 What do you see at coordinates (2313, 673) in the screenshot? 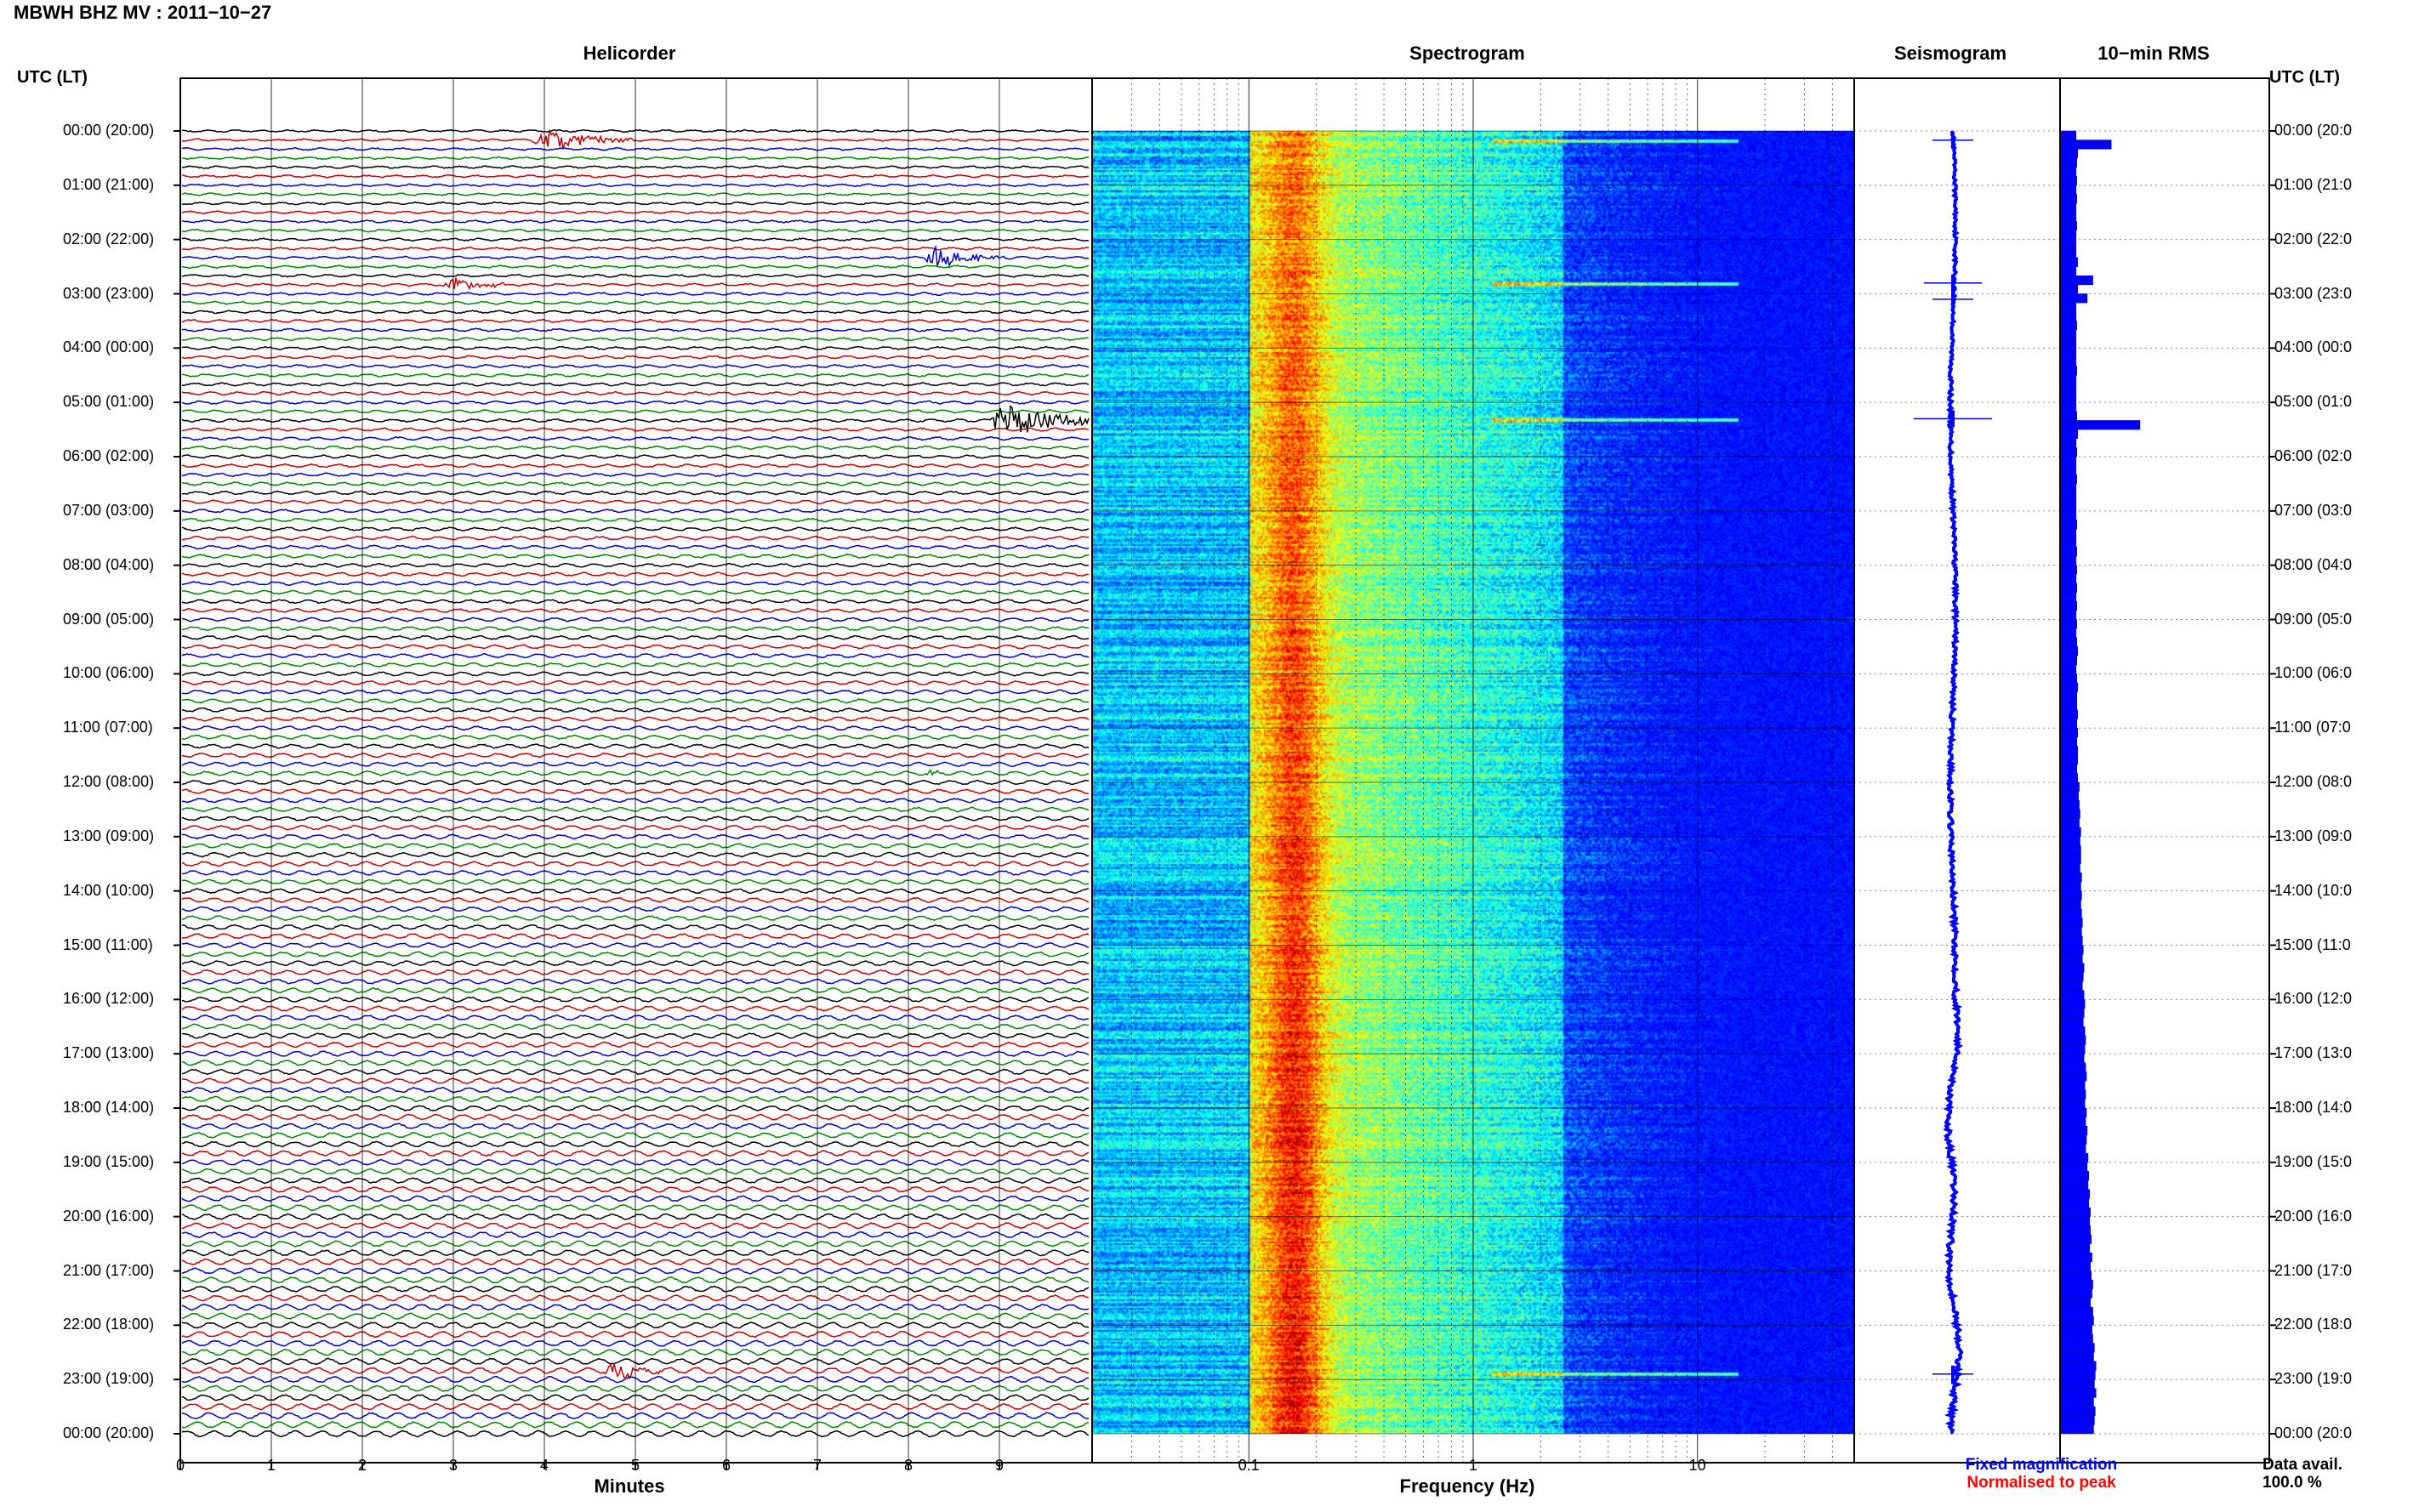
I see `time-label-right: 10:00 (06:0` at bounding box center [2313, 673].